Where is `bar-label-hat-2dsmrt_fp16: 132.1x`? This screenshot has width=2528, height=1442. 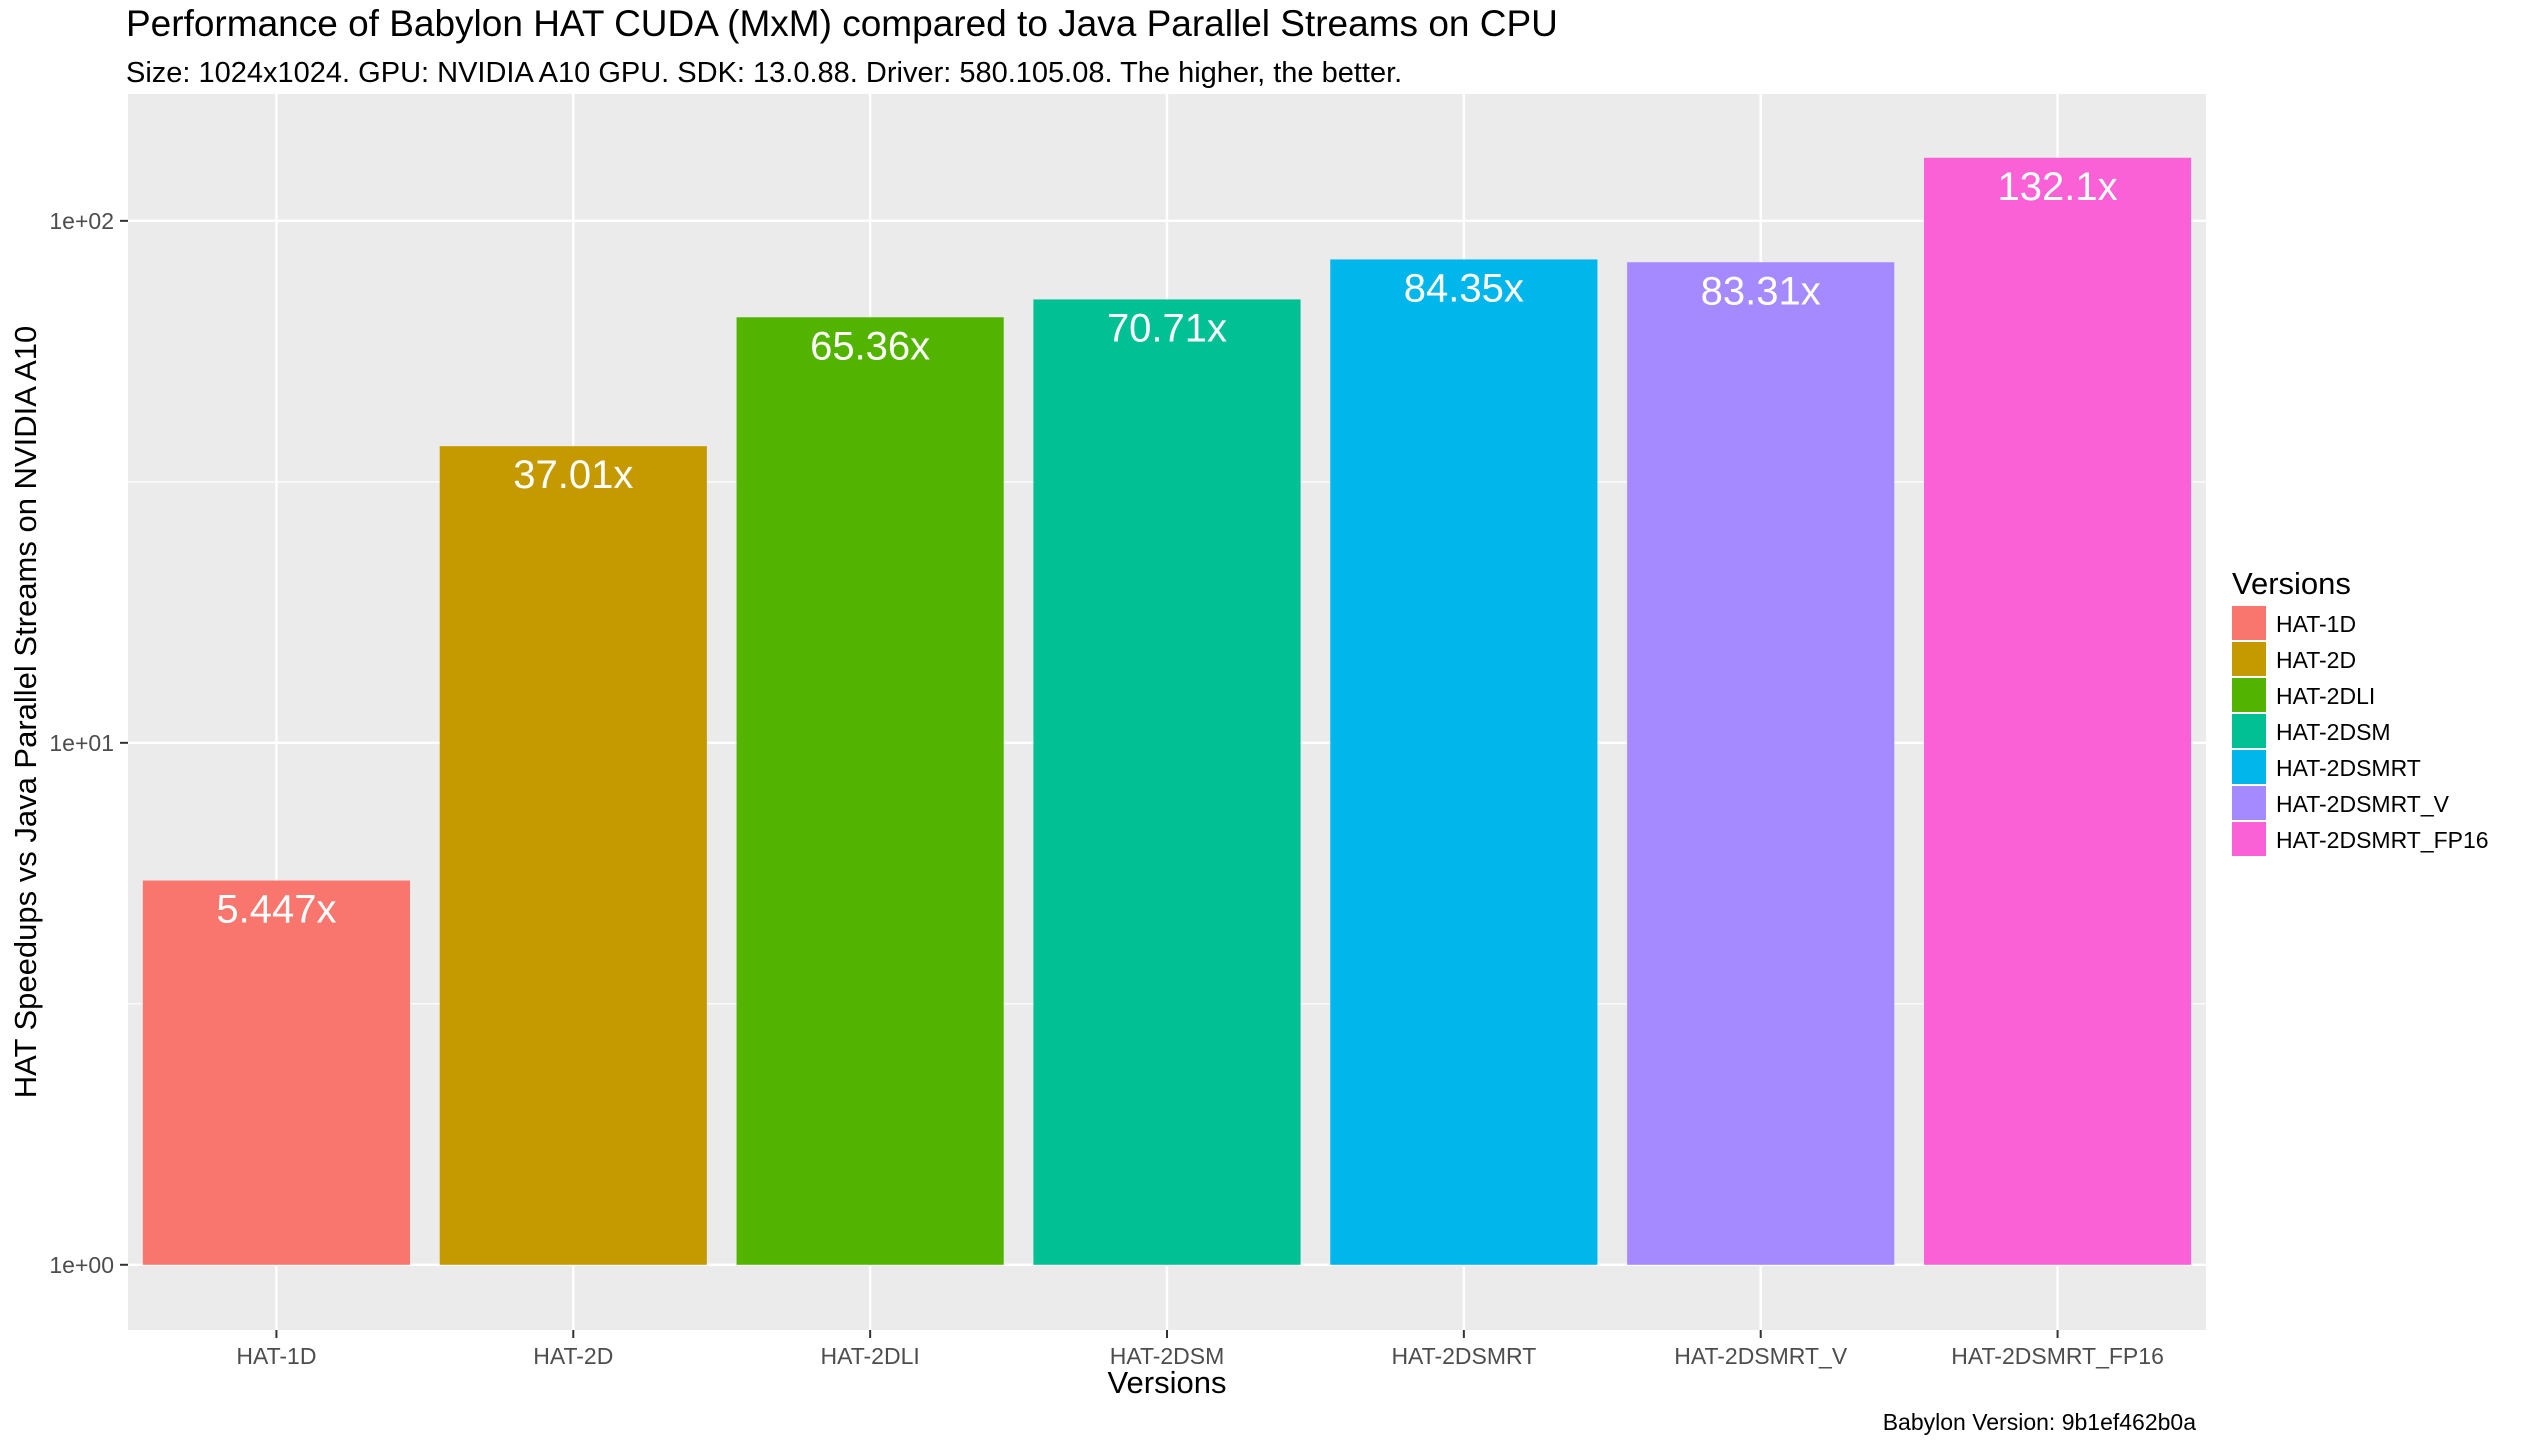 bar-label-hat-2dsmrt_fp16: 132.1x is located at coordinates (2058, 187).